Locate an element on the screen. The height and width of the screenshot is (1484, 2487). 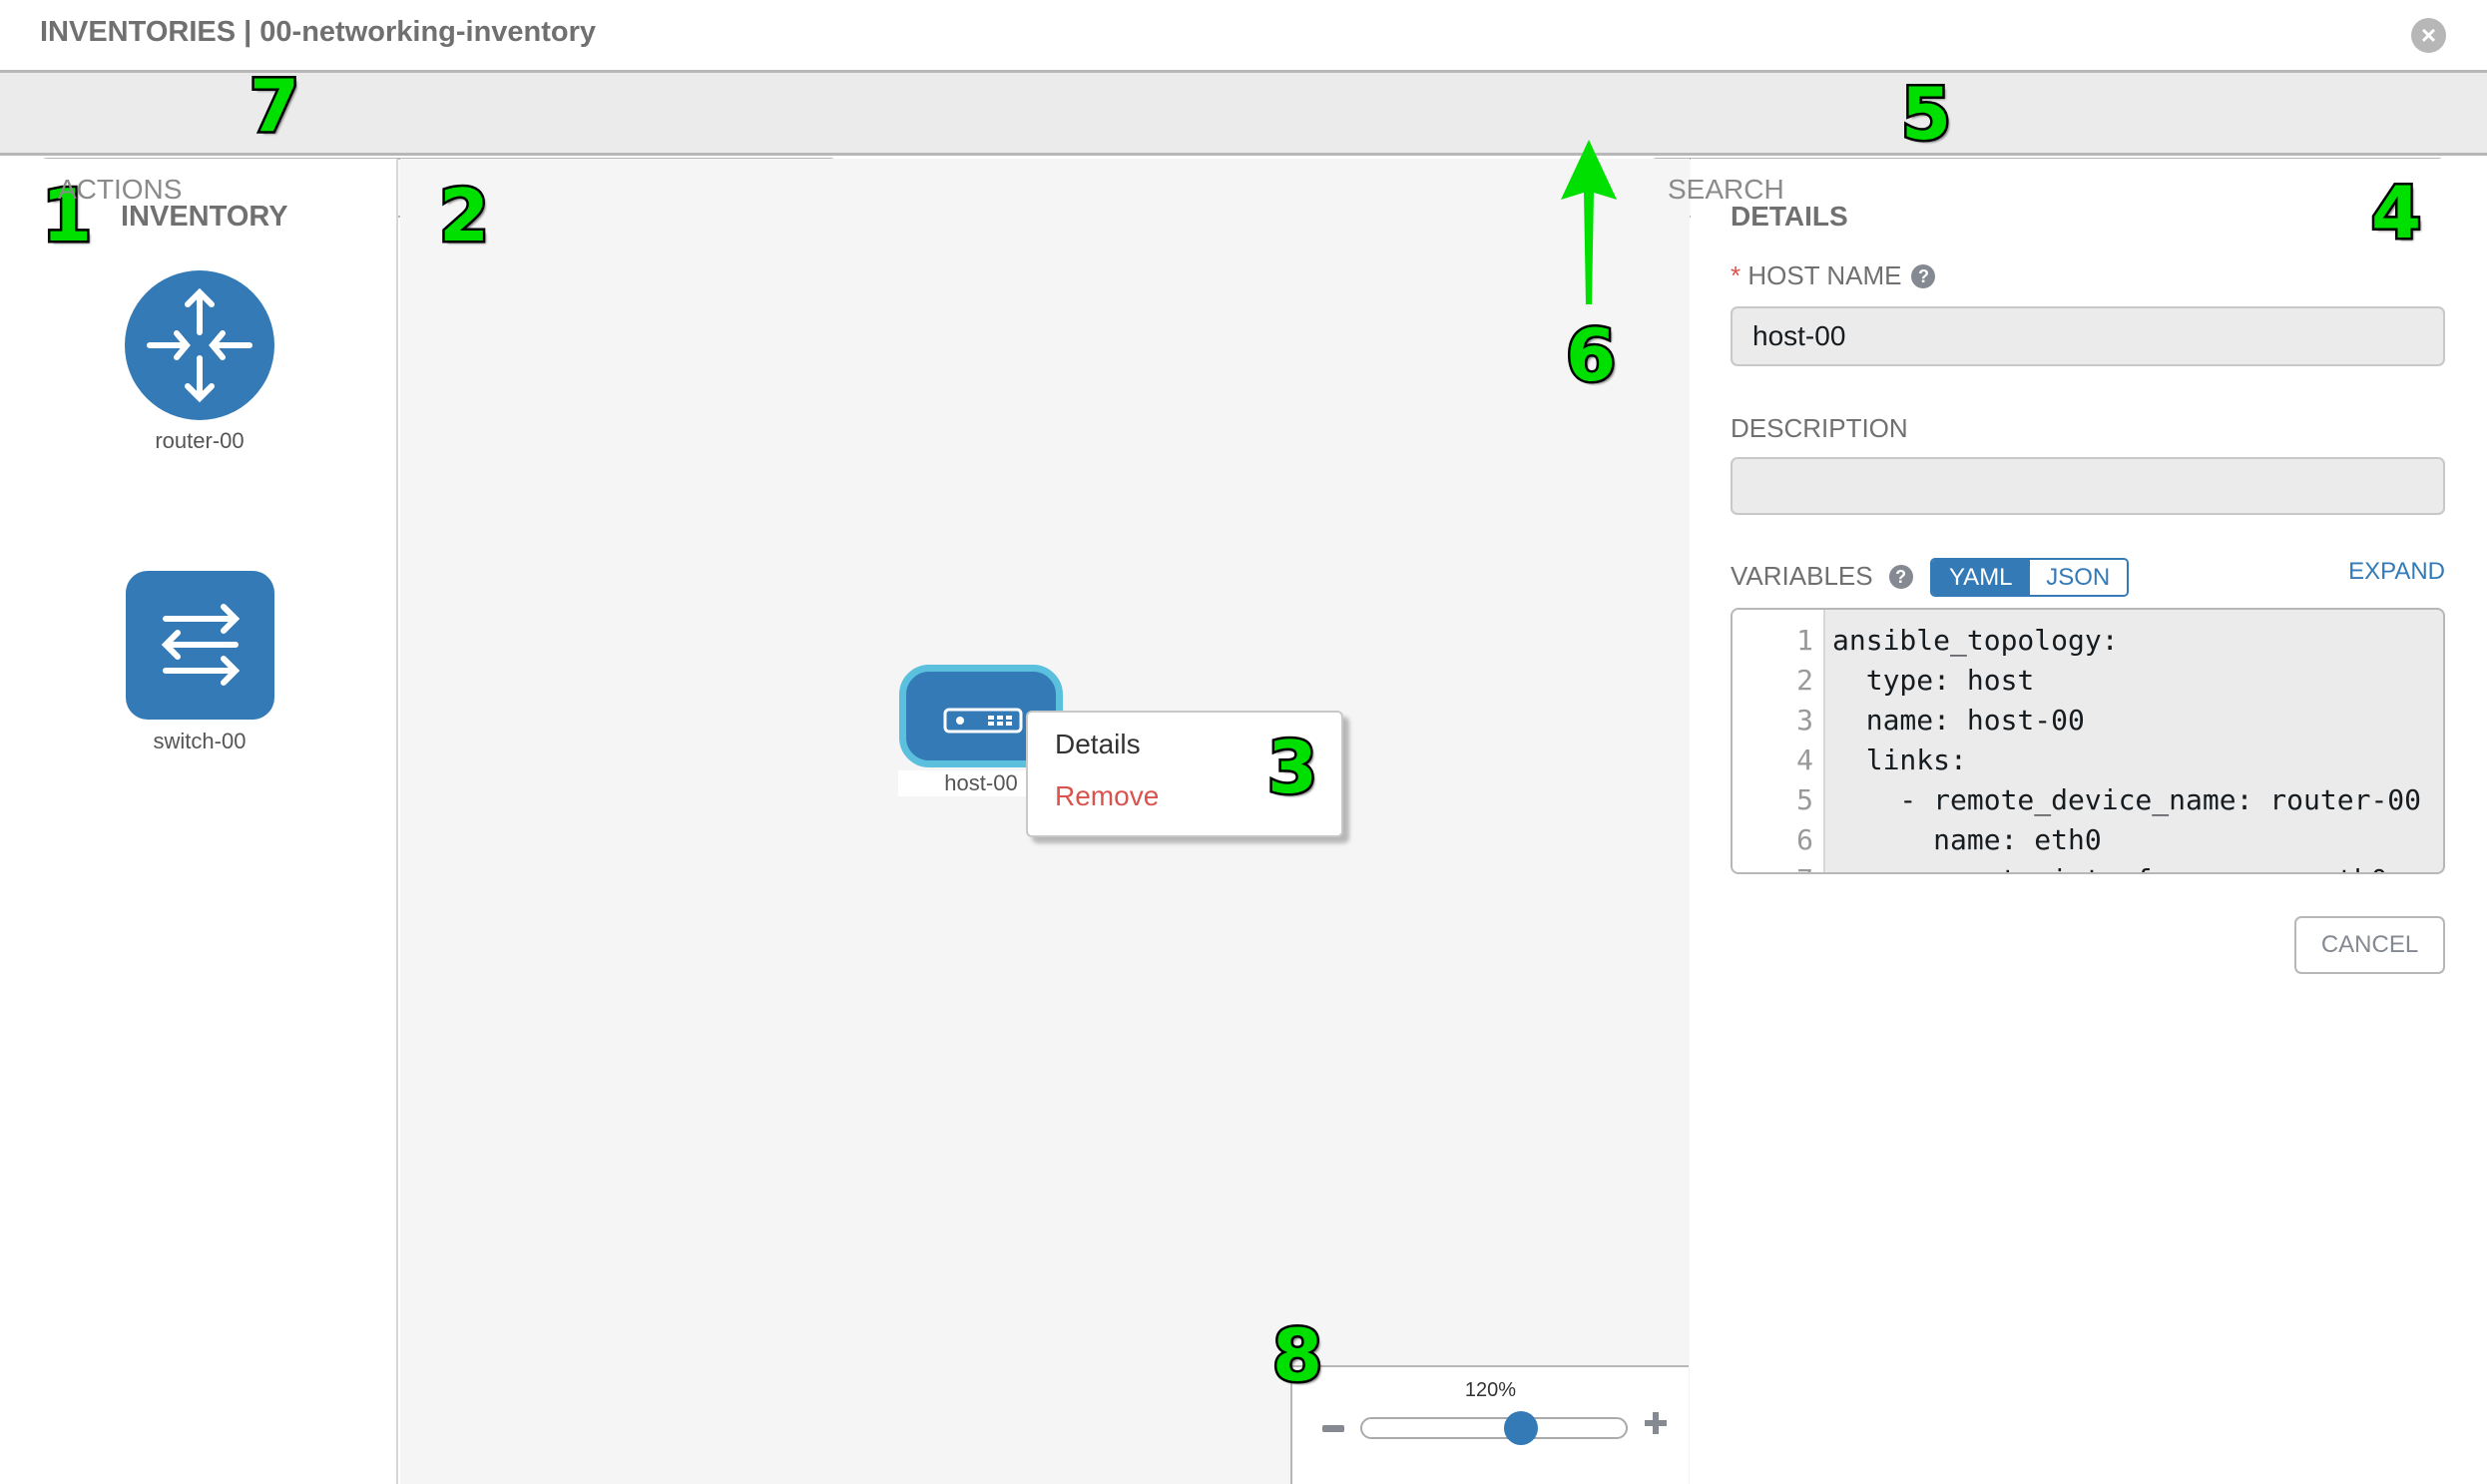
host-name-label-text: HOST NAME is located at coordinates (1824, 275).